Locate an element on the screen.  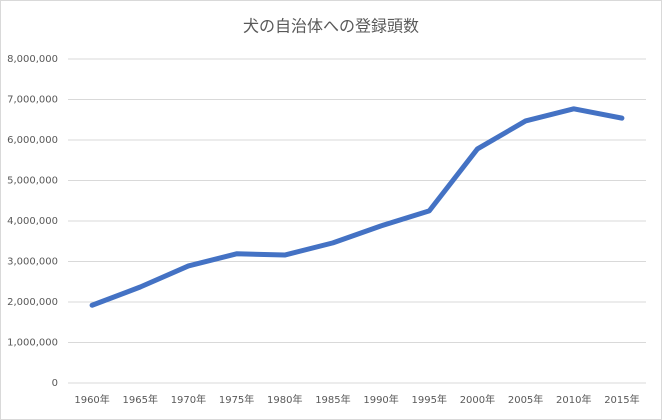
x-tick-label: 1975年 is located at coordinates (236, 399).